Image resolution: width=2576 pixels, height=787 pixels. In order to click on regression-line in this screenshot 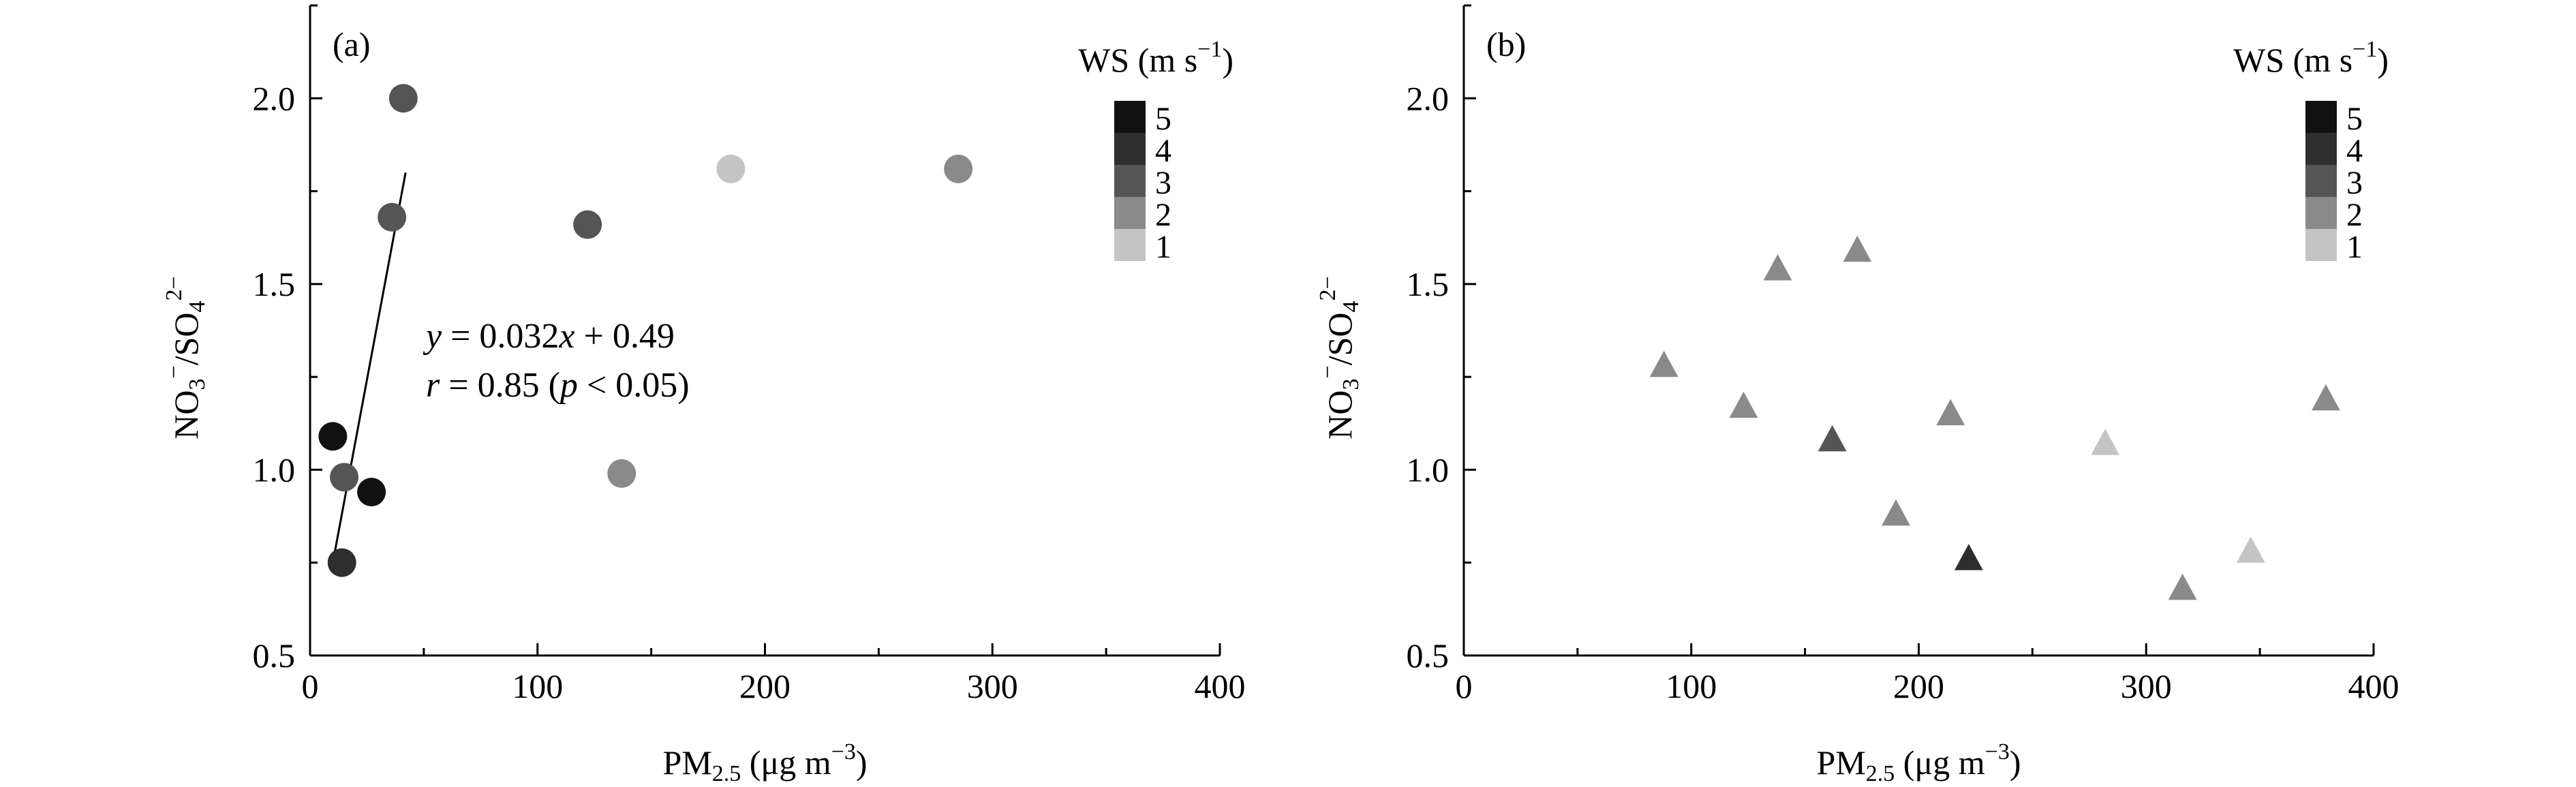, I will do `click(369, 367)`.